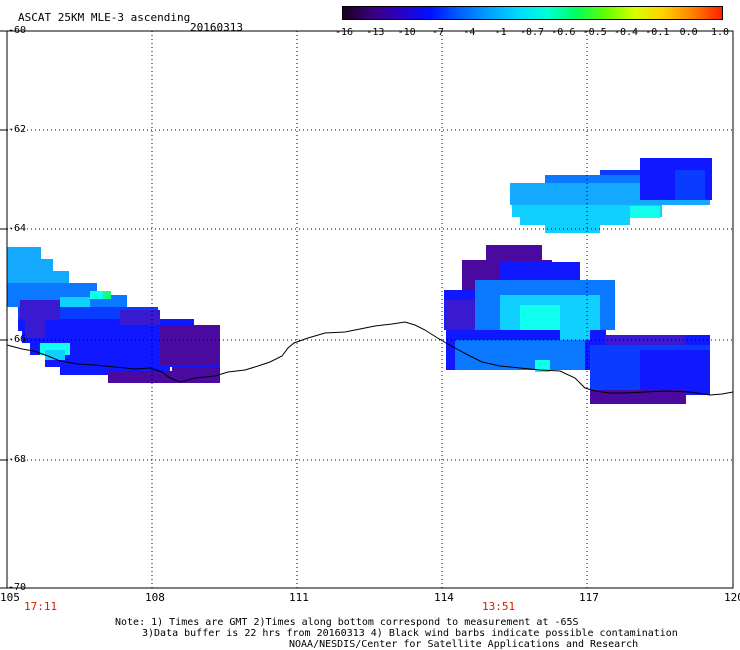 This screenshot has width=740, height=650. I want to click on y-axis-label: -70, so click(17, 587).